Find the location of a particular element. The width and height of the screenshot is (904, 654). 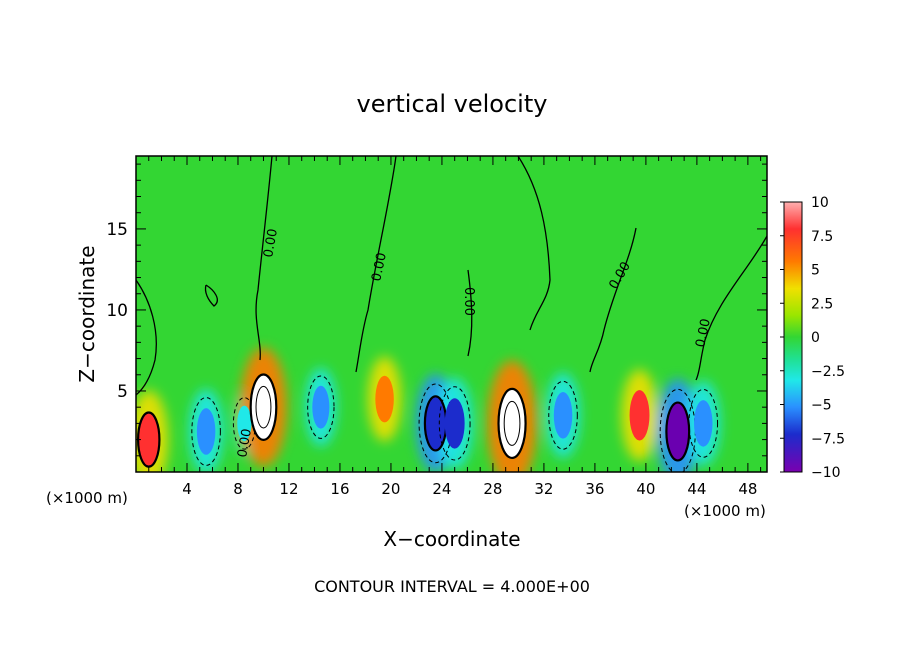

x-unit-left: (×1000 m) is located at coordinates (87, 498).